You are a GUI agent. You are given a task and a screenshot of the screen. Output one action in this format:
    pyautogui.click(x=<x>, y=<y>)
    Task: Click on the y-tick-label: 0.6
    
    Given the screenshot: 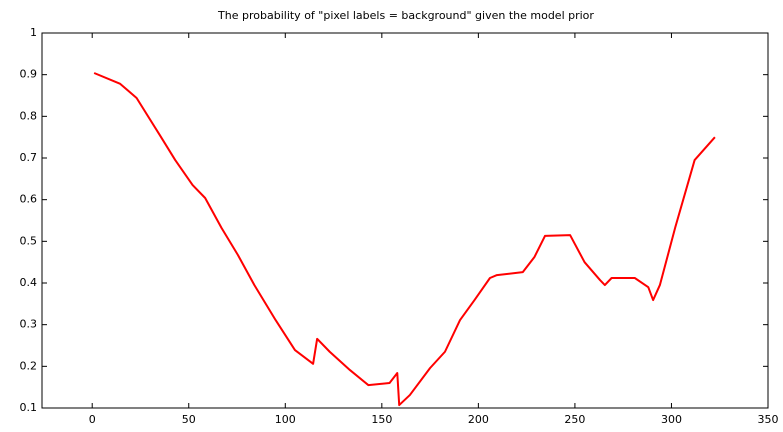 What is the action you would take?
    pyautogui.click(x=29, y=199)
    